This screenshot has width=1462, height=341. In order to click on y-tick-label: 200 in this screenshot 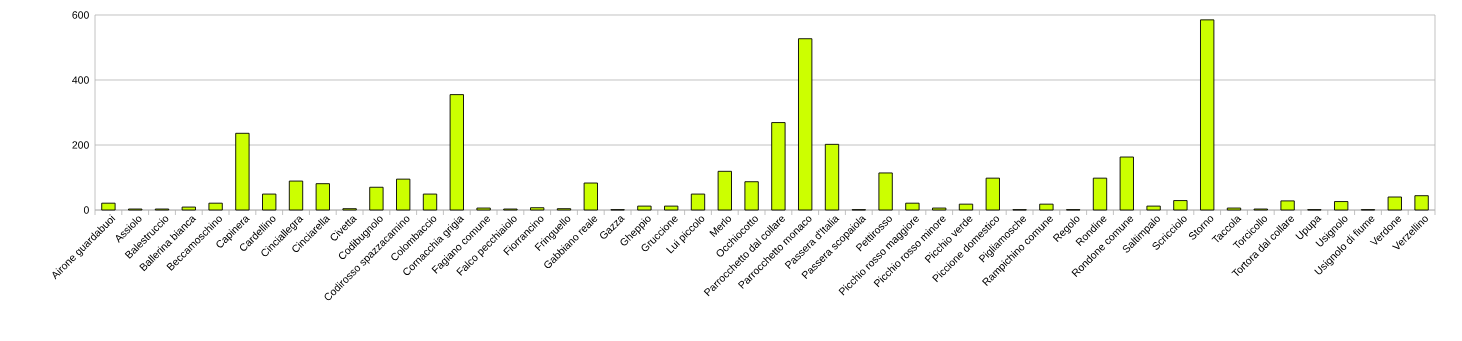, I will do `click(80, 145)`.